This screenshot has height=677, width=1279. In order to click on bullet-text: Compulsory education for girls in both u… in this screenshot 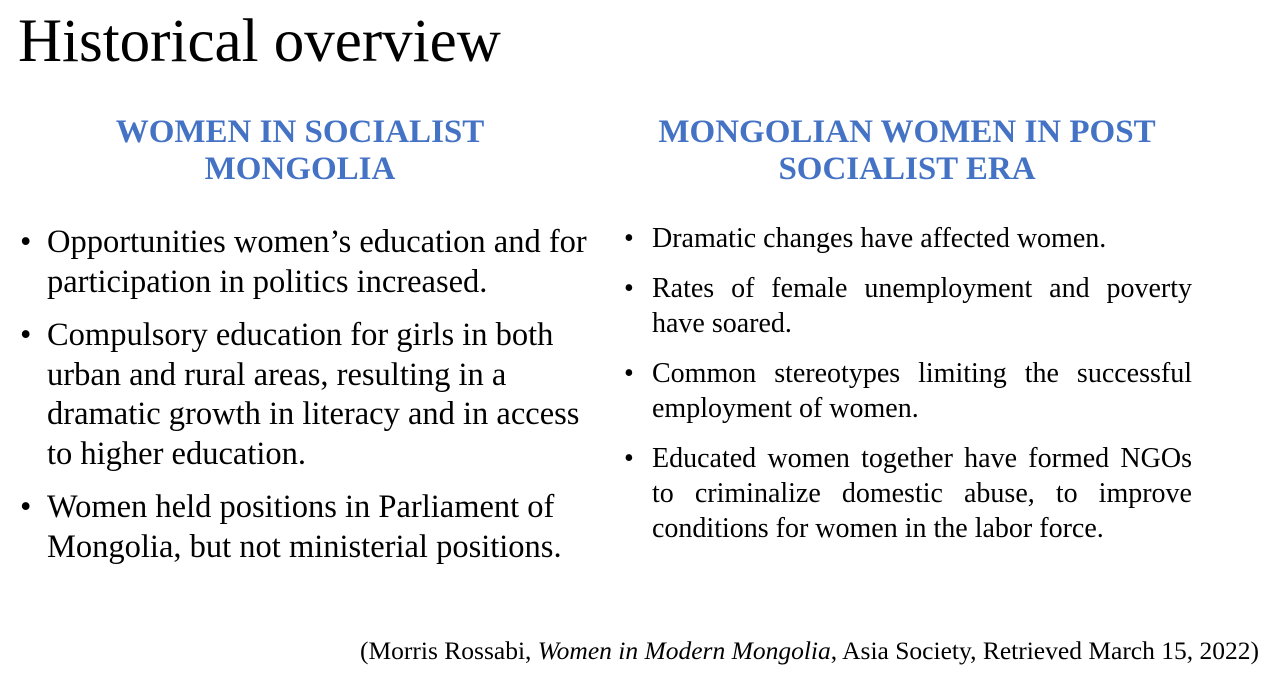, I will do `click(313, 394)`.